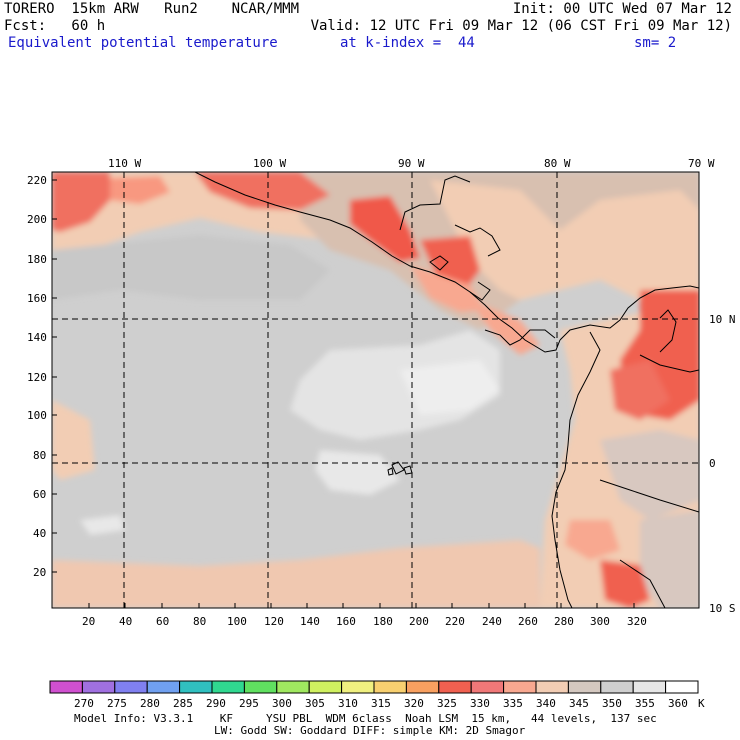  Describe the element at coordinates (282, 703) in the screenshot. I see `cb-label-300: 300` at that location.